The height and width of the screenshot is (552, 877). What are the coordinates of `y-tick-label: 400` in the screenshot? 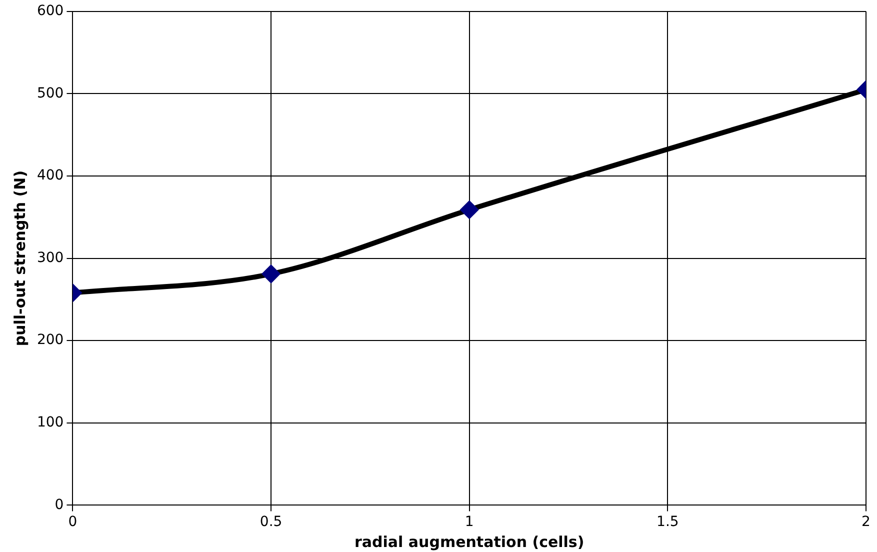 It's located at (50, 176).